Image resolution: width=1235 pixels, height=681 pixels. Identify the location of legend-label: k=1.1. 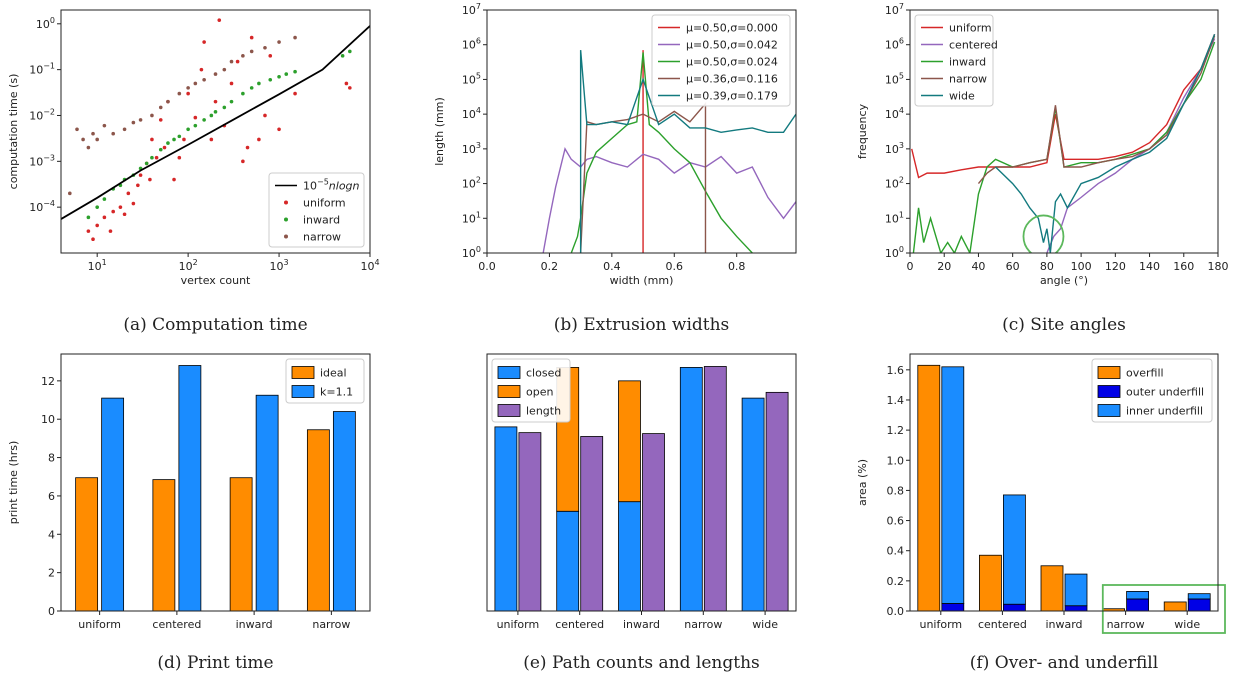
(336, 392).